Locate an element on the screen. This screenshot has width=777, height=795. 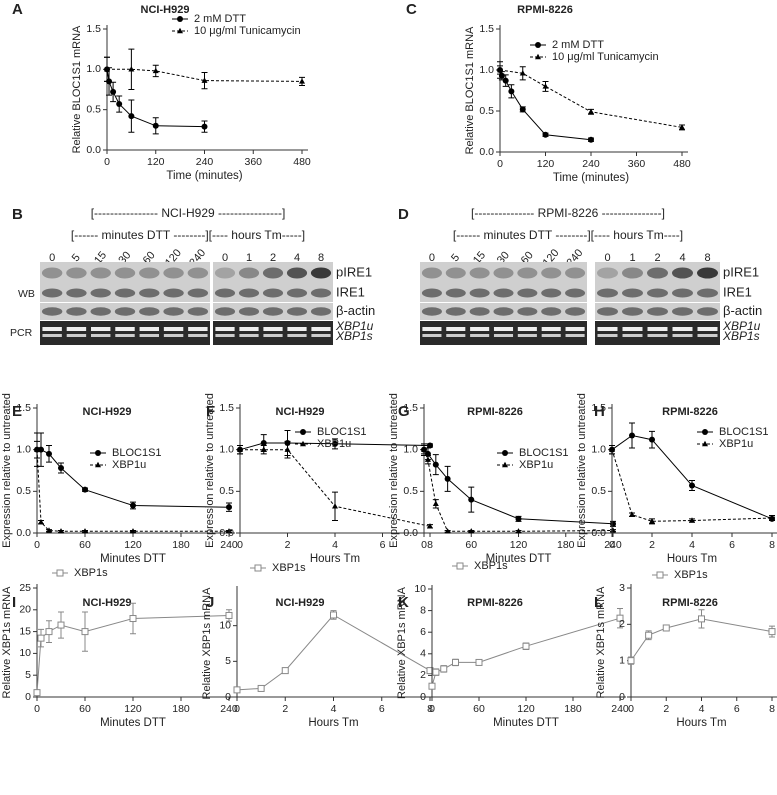
y-tick-label: 0.5 is located at coordinates (486, 111).